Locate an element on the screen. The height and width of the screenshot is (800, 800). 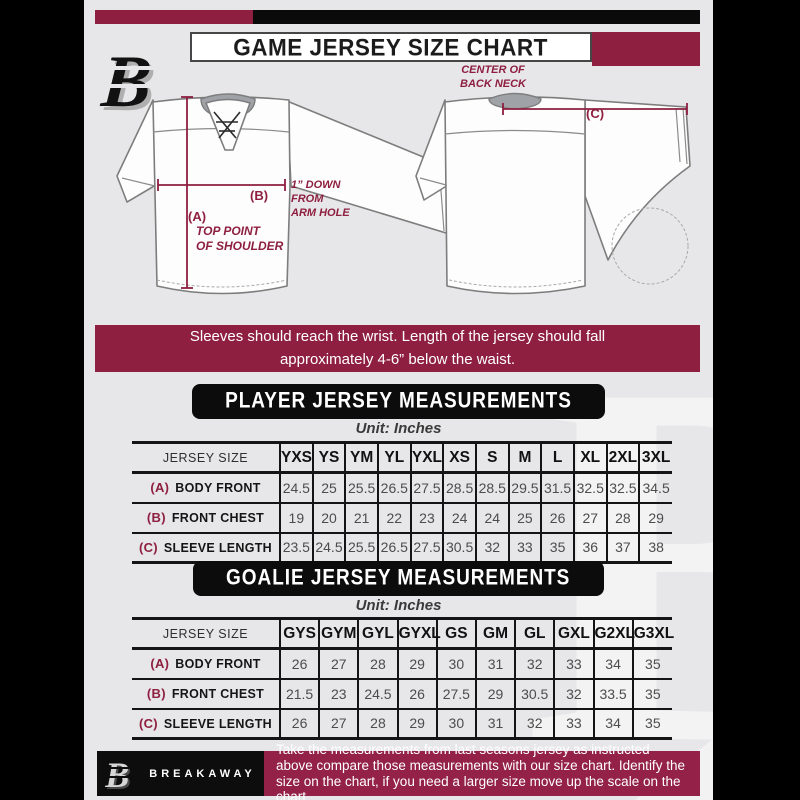
measurement-cell: 29.5 is located at coordinates (524, 487).